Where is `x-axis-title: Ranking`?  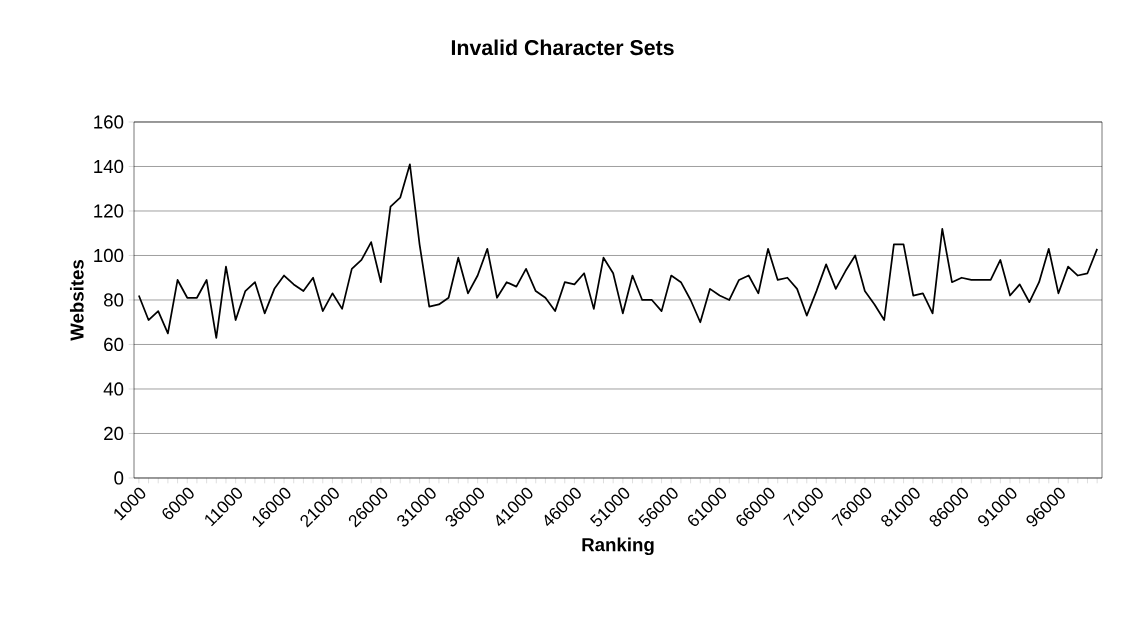 x-axis-title: Ranking is located at coordinates (618, 546).